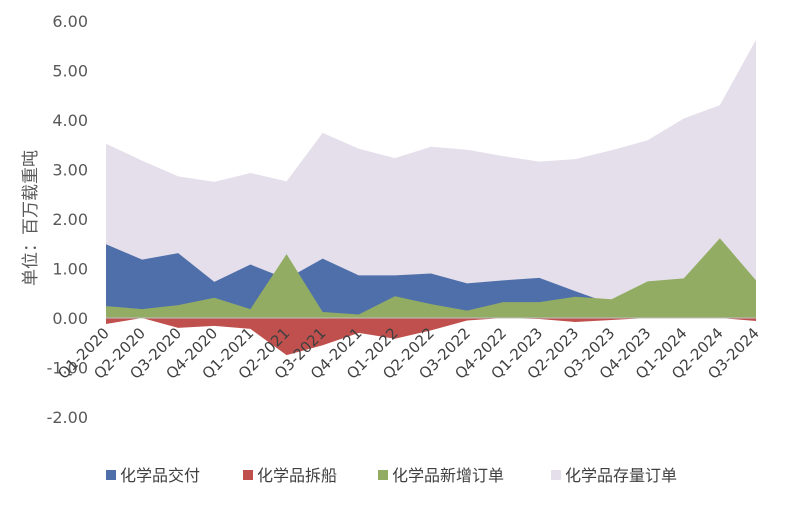  Describe the element at coordinates (70, 71) in the screenshot. I see `y-tick-label: 5.00` at that location.